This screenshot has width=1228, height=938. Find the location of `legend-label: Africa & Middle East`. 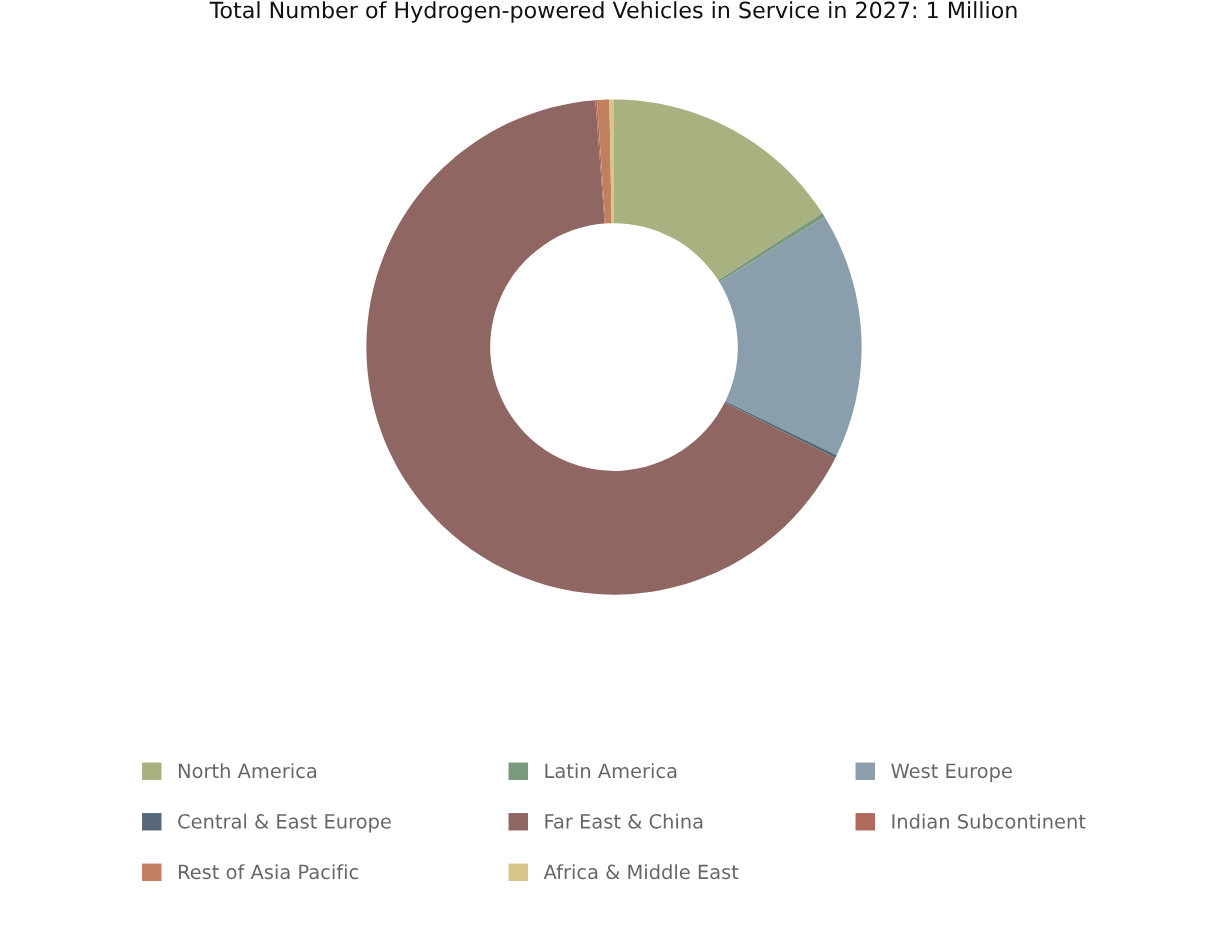

legend-label: Africa & Middle East is located at coordinates (641, 872).